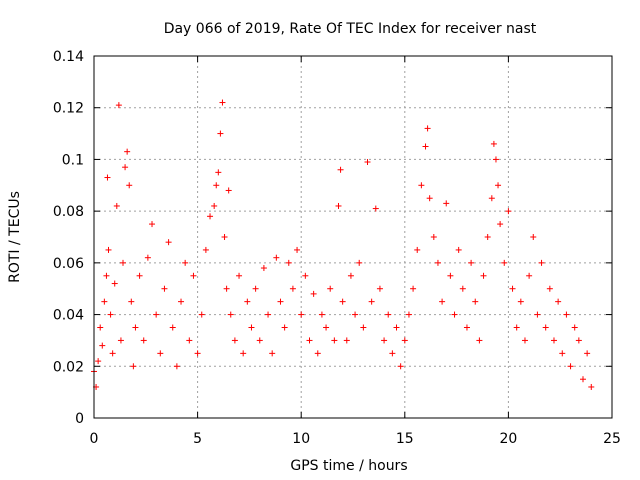 Image resolution: width=640 pixels, height=480 pixels. Describe the element at coordinates (348, 466) in the screenshot. I see `x-axis-label: GPS time / hours` at that location.